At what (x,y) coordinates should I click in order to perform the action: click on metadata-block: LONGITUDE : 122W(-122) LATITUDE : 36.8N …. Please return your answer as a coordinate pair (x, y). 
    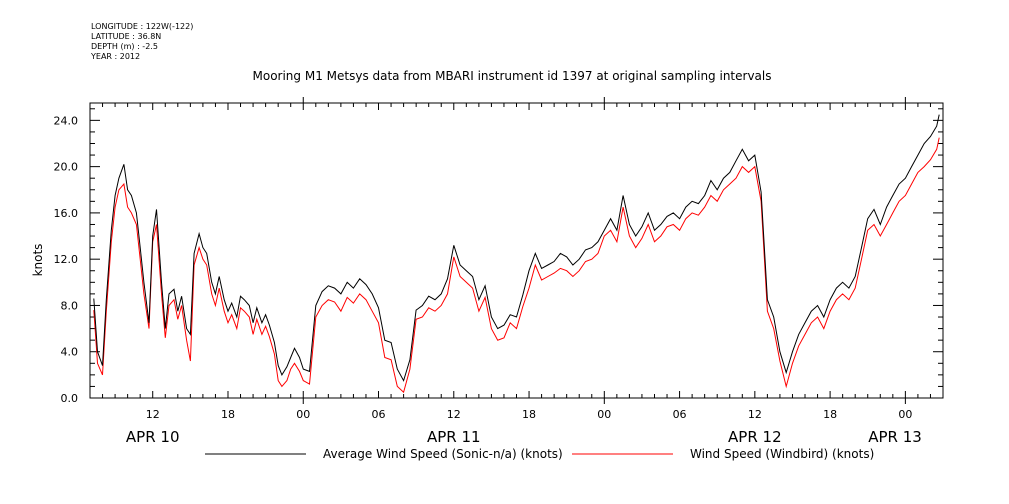
    Looking at the image, I should click on (141, 41).